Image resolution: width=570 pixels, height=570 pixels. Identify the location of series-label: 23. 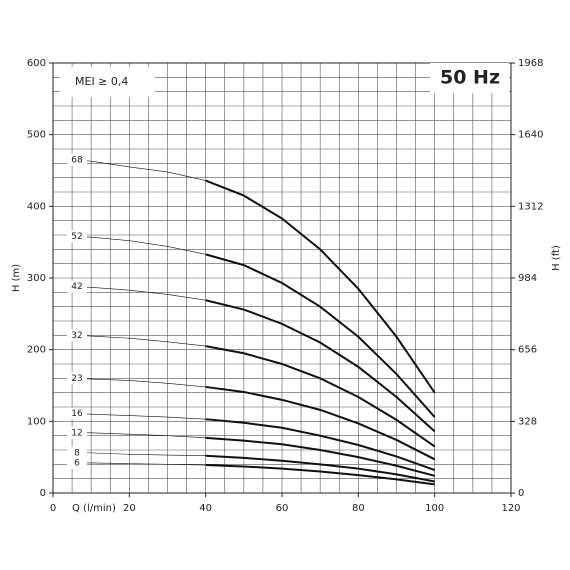
(76, 379).